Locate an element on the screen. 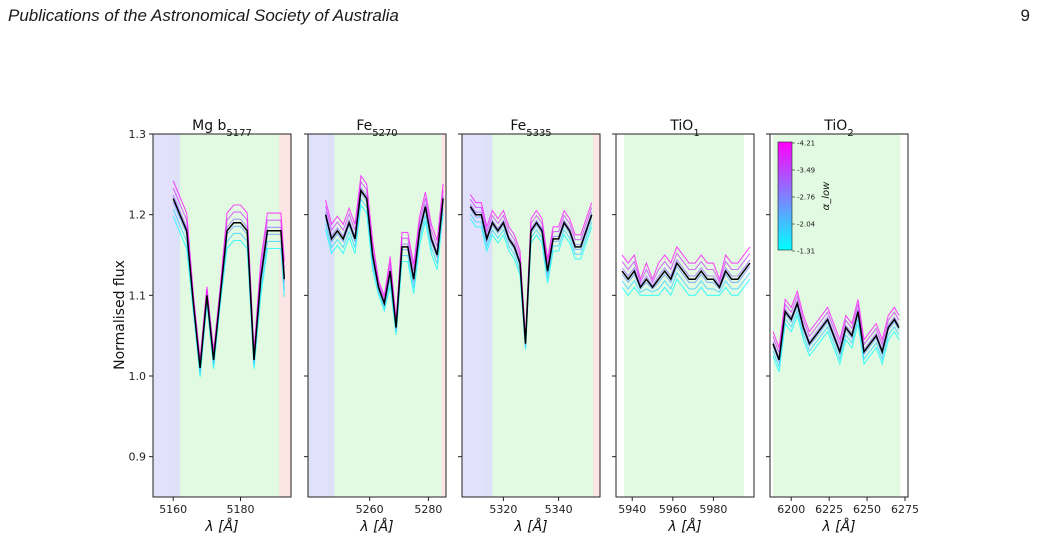 The width and height of the screenshot is (1038, 540). x-tick-label: 5960 is located at coordinates (673, 509).